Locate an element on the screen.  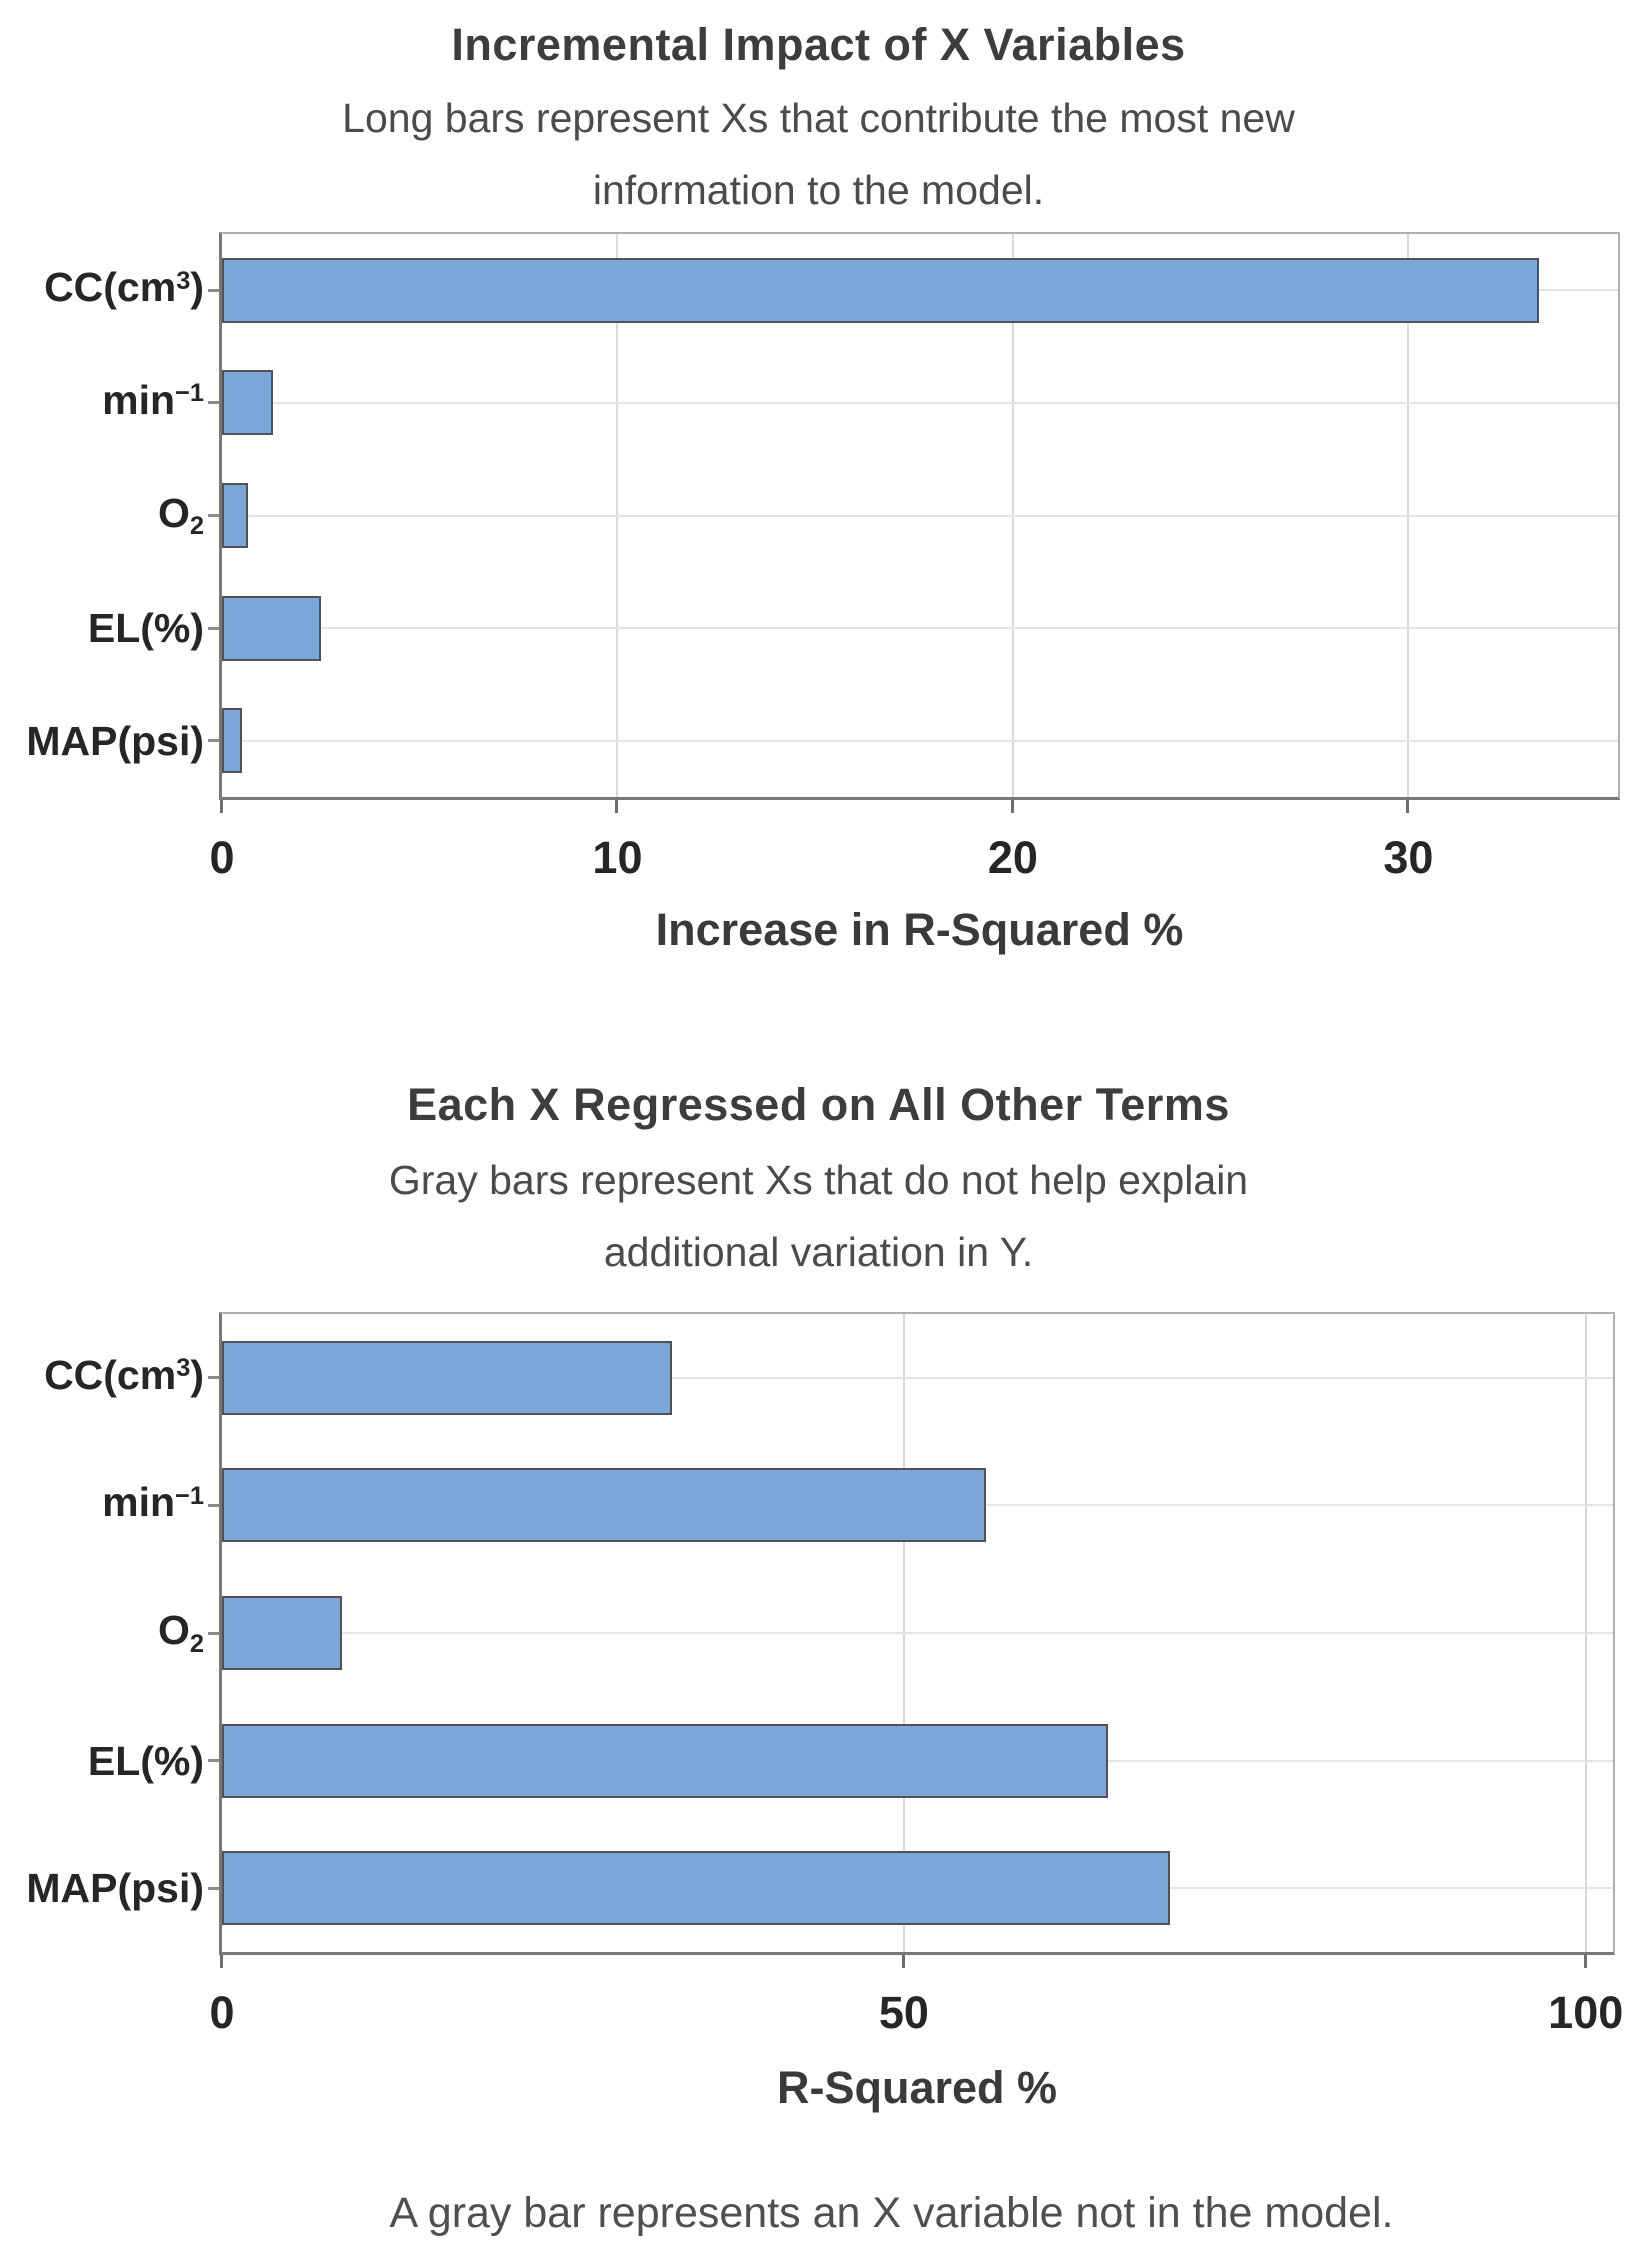
x-tick-label: 10 is located at coordinates (617, 857).